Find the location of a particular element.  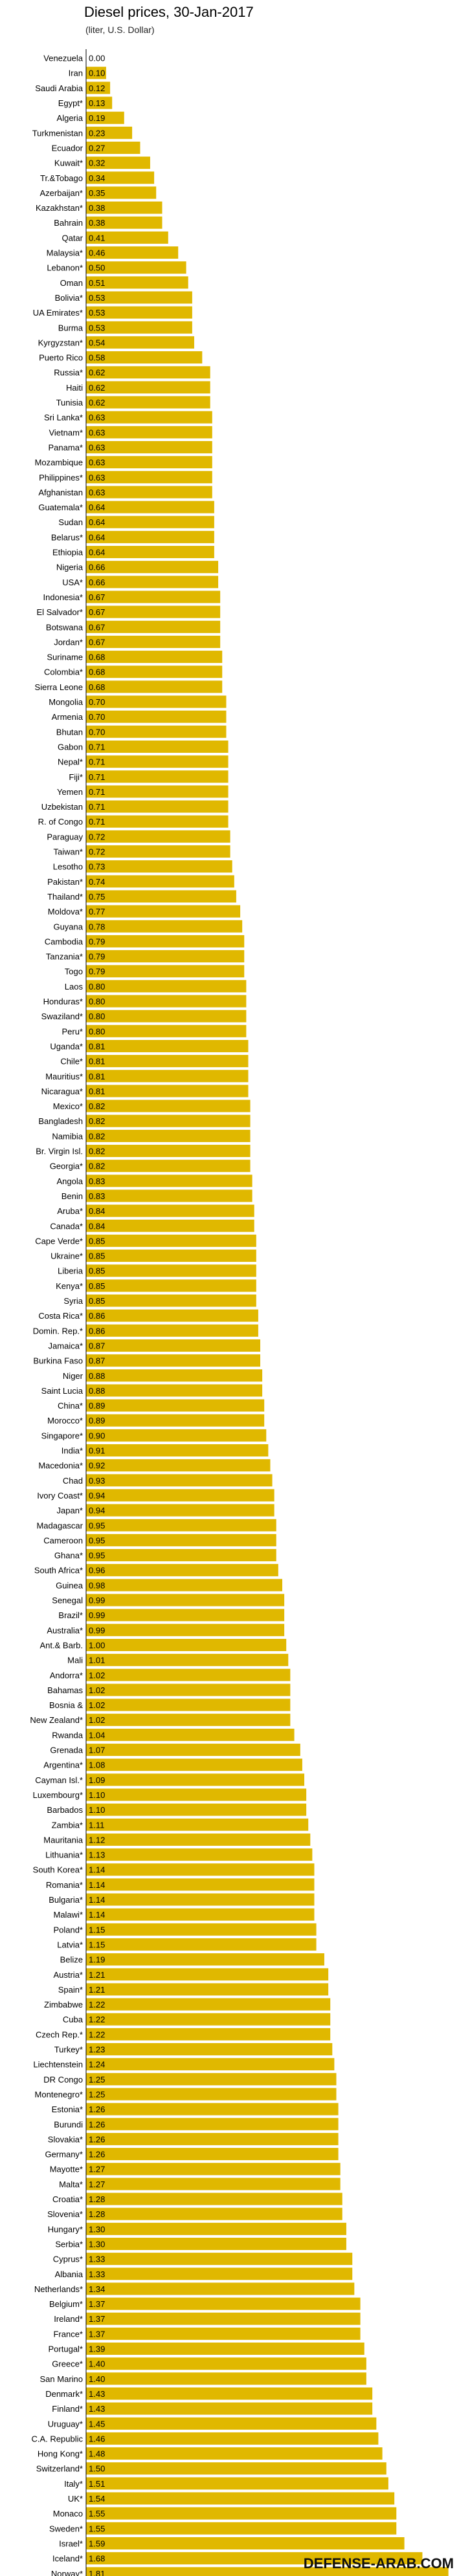

category-label: South Korea* is located at coordinates (58, 1870).